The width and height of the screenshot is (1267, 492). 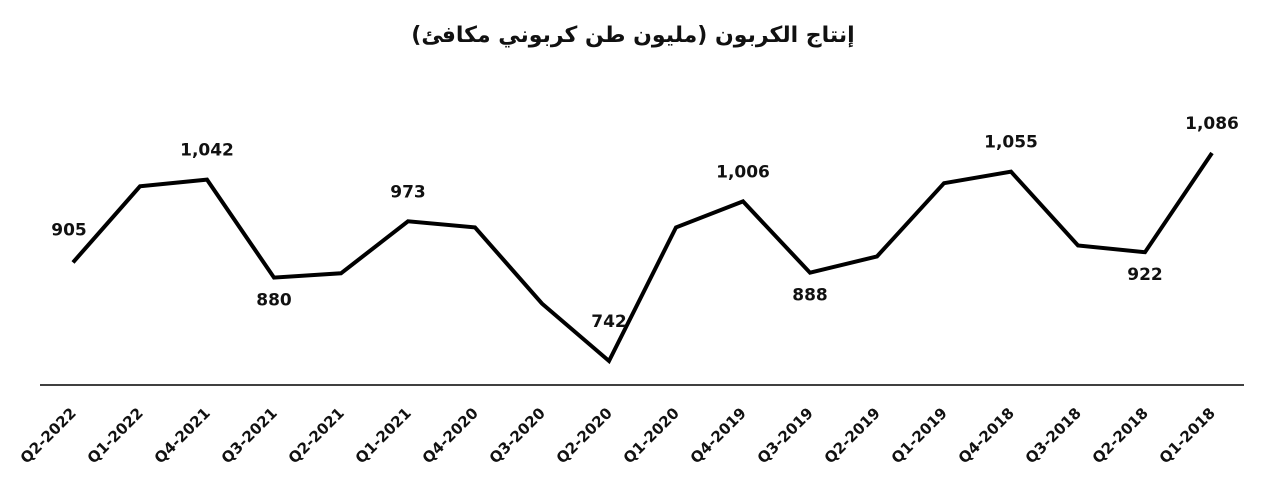 What do you see at coordinates (986, 435) in the screenshot?
I see `x-tick-label: Q4-2018` at bounding box center [986, 435].